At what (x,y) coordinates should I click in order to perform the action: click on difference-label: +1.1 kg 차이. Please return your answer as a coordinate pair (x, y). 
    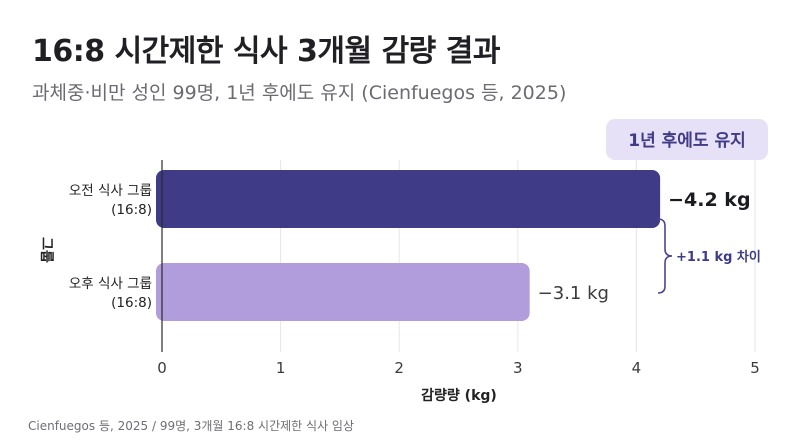
    Looking at the image, I should click on (718, 257).